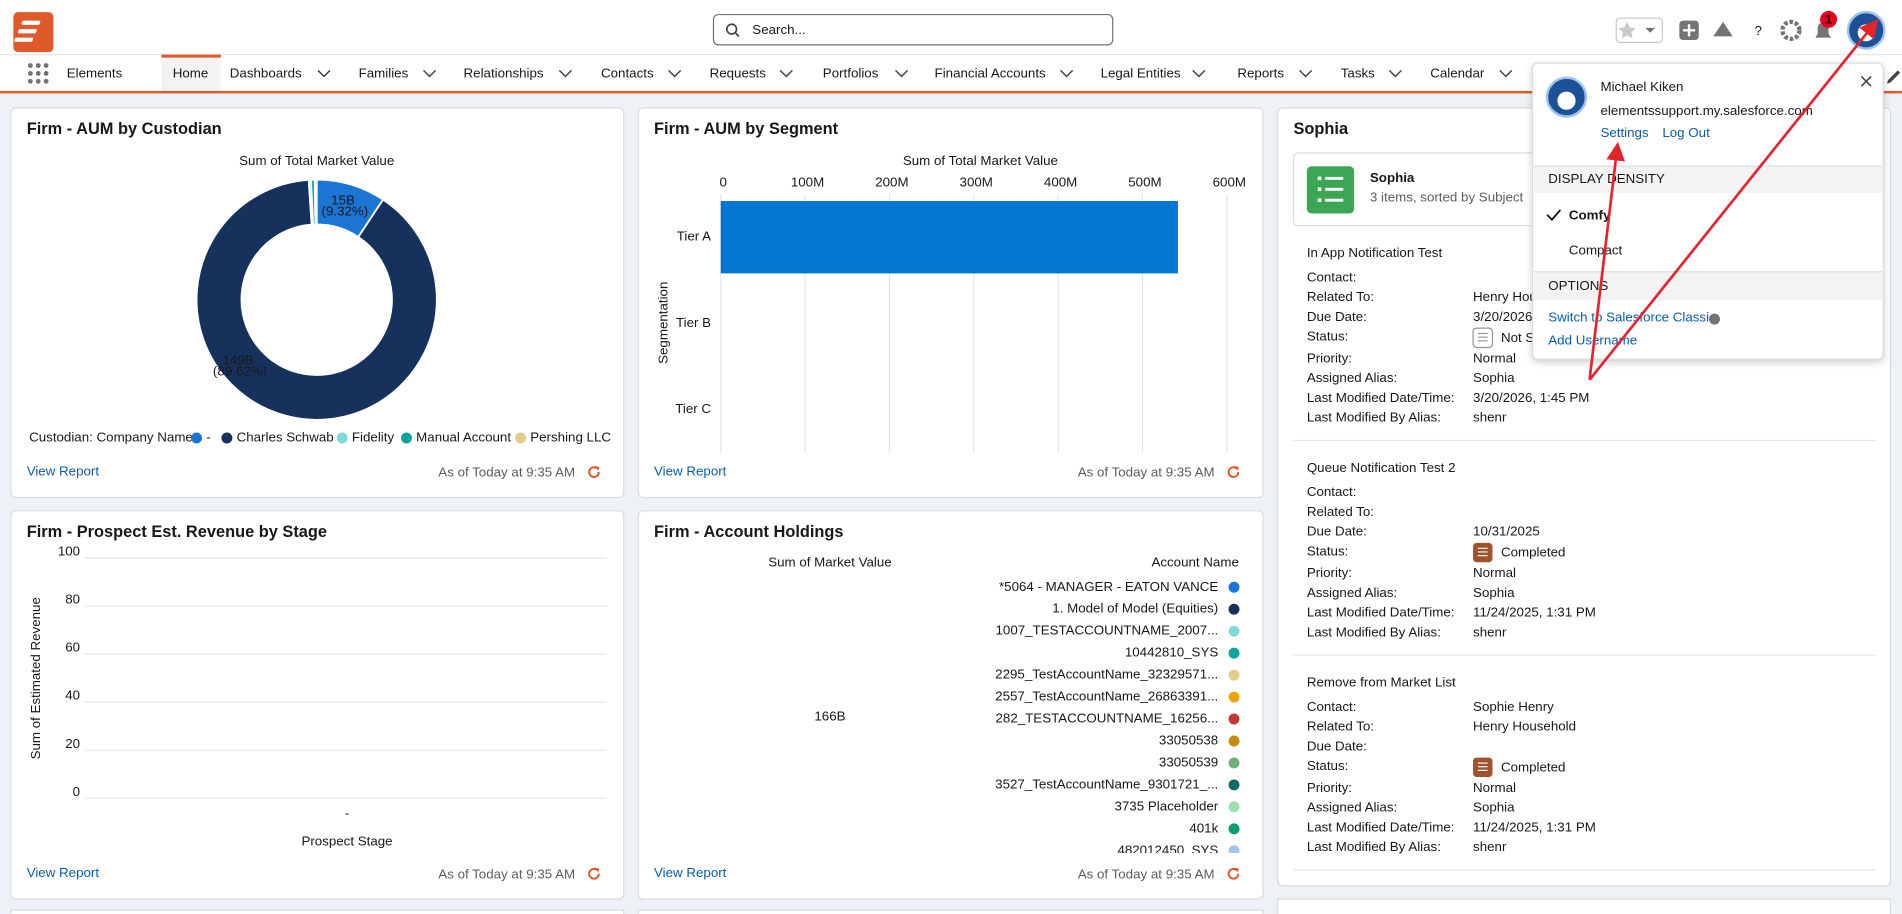  I want to click on field-value: Henry Household, so click(1524, 726).